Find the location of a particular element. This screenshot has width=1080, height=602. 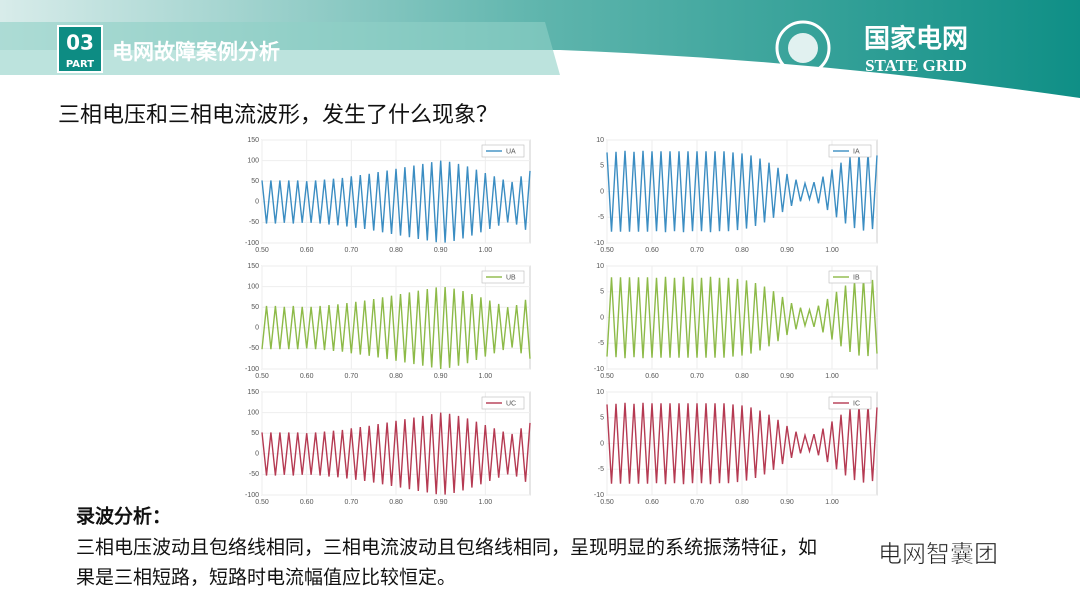

legend-label: UA is located at coordinates (511, 151).